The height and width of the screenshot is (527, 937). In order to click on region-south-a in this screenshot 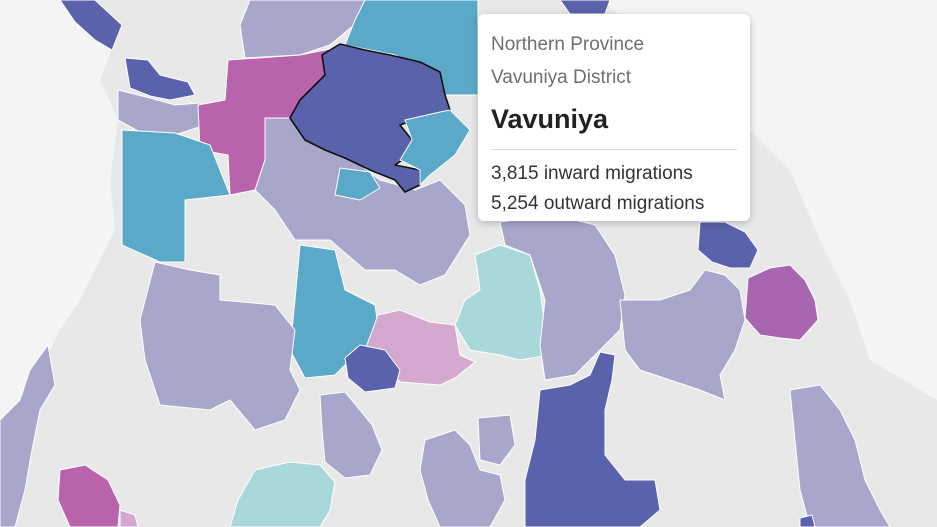, I will do `click(351, 435)`.